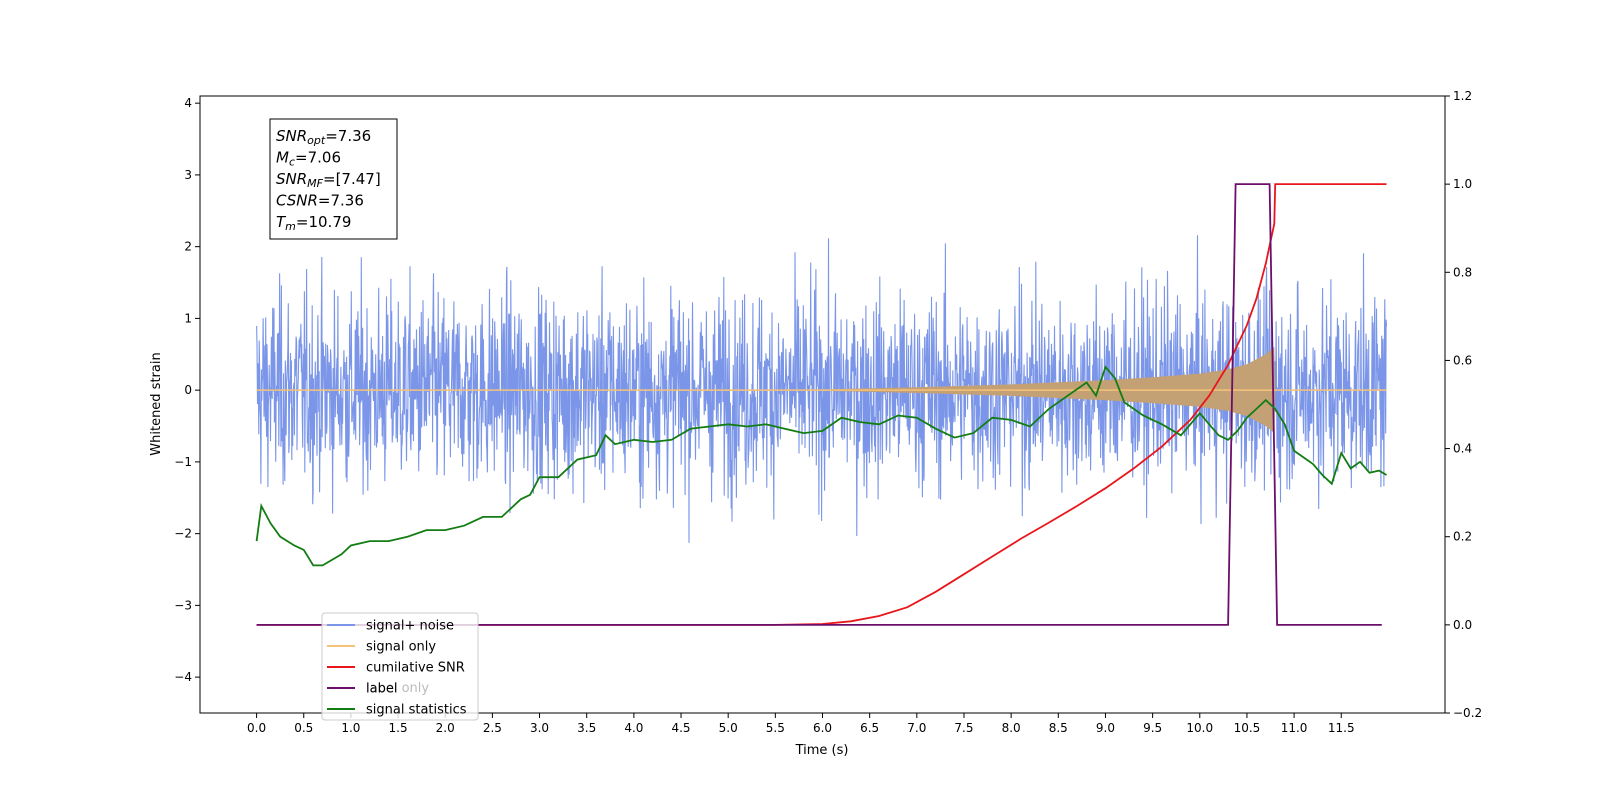  Describe the element at coordinates (492, 728) in the screenshot. I see `x-tick-label: 2.5` at that location.